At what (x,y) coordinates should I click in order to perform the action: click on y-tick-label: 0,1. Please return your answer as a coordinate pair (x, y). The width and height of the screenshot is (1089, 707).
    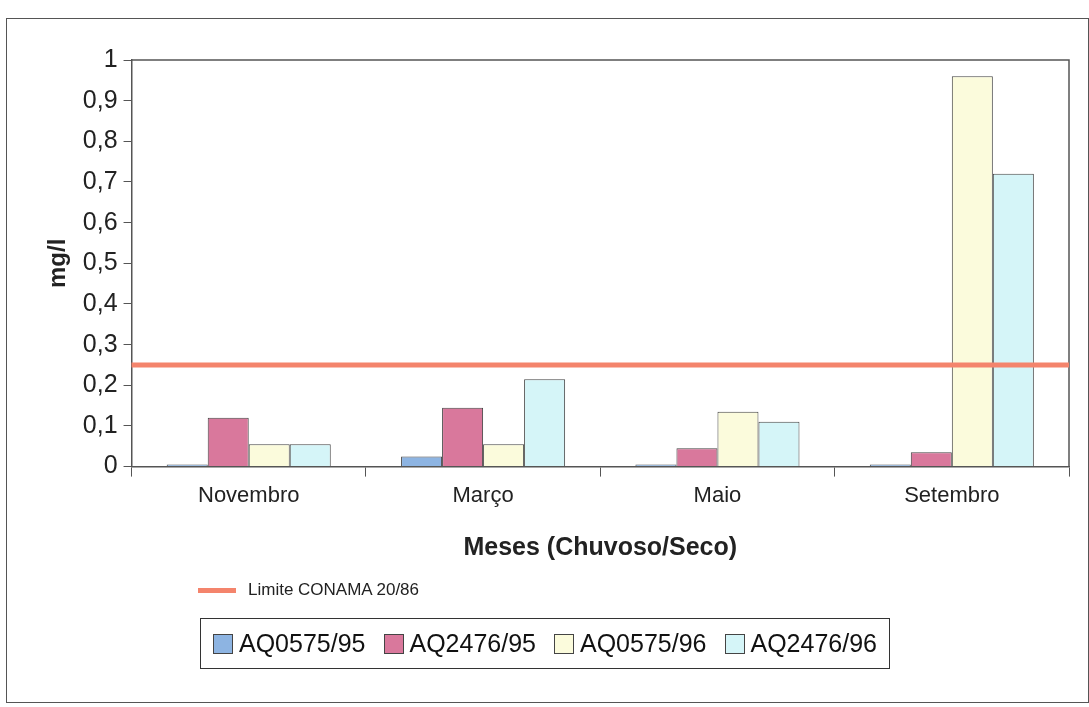
    Looking at the image, I should click on (100, 423).